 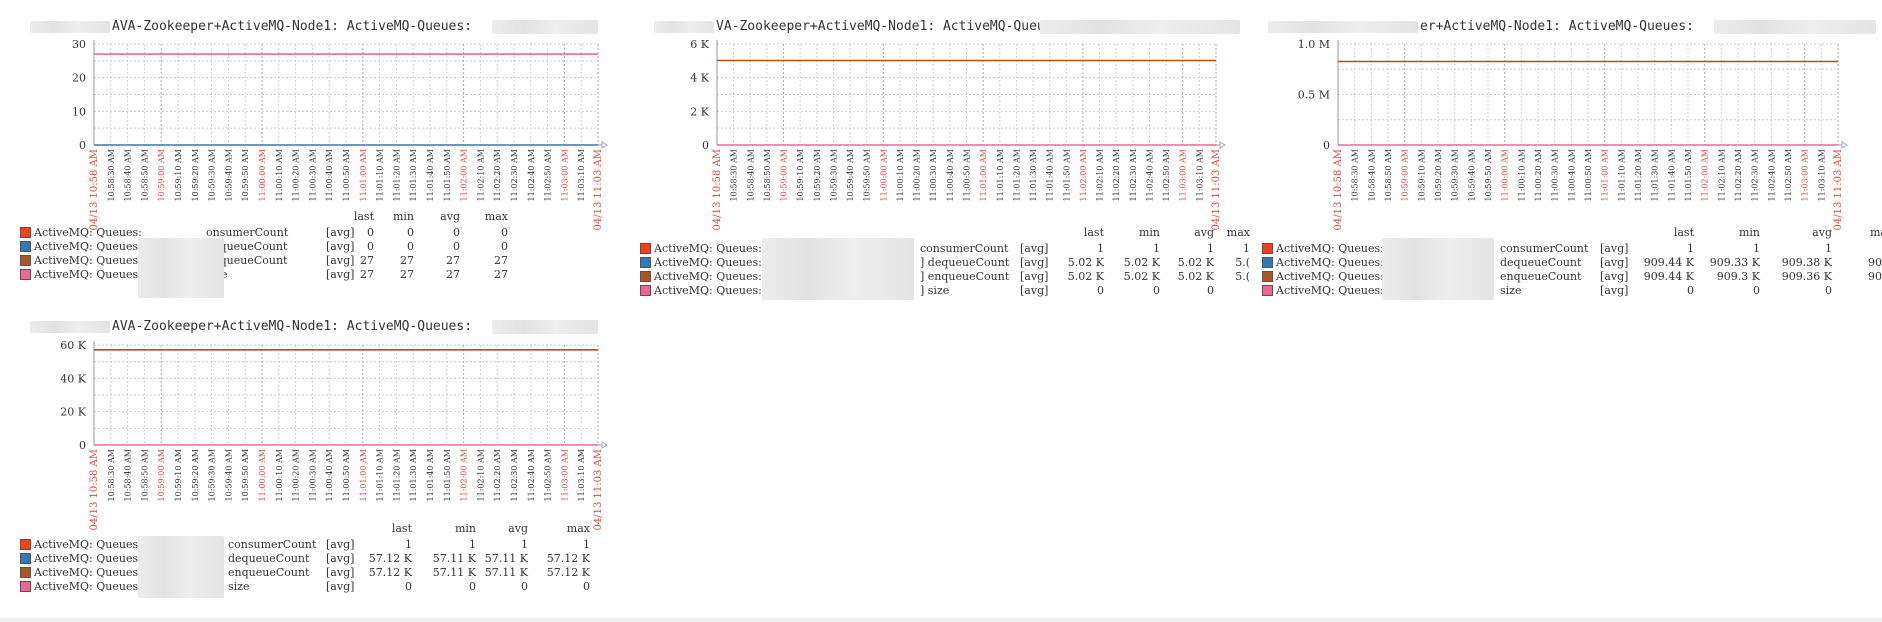 I want to click on y-tick-label: 2 K, so click(x=699, y=111).